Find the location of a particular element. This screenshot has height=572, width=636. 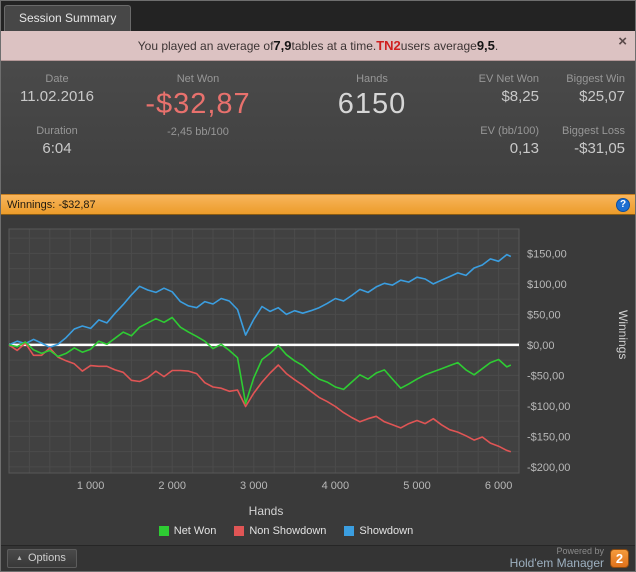

notification-users-average: 9,5 is located at coordinates (485, 45).